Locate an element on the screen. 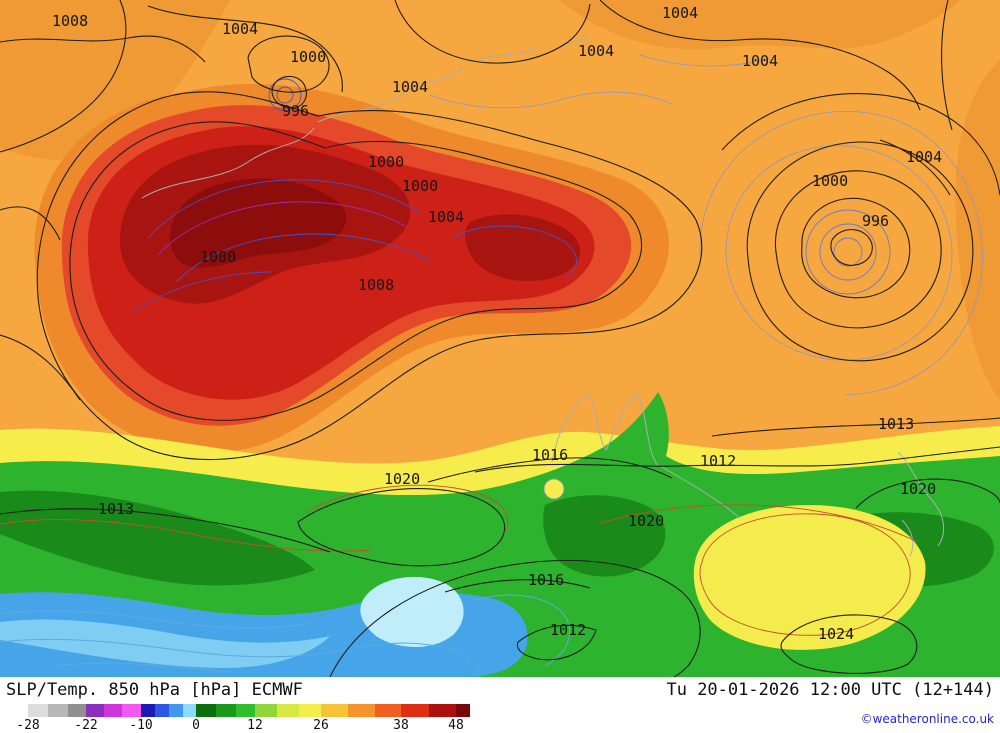 The width and height of the screenshot is (1000, 733). legend-colorbar is located at coordinates (240, 710).